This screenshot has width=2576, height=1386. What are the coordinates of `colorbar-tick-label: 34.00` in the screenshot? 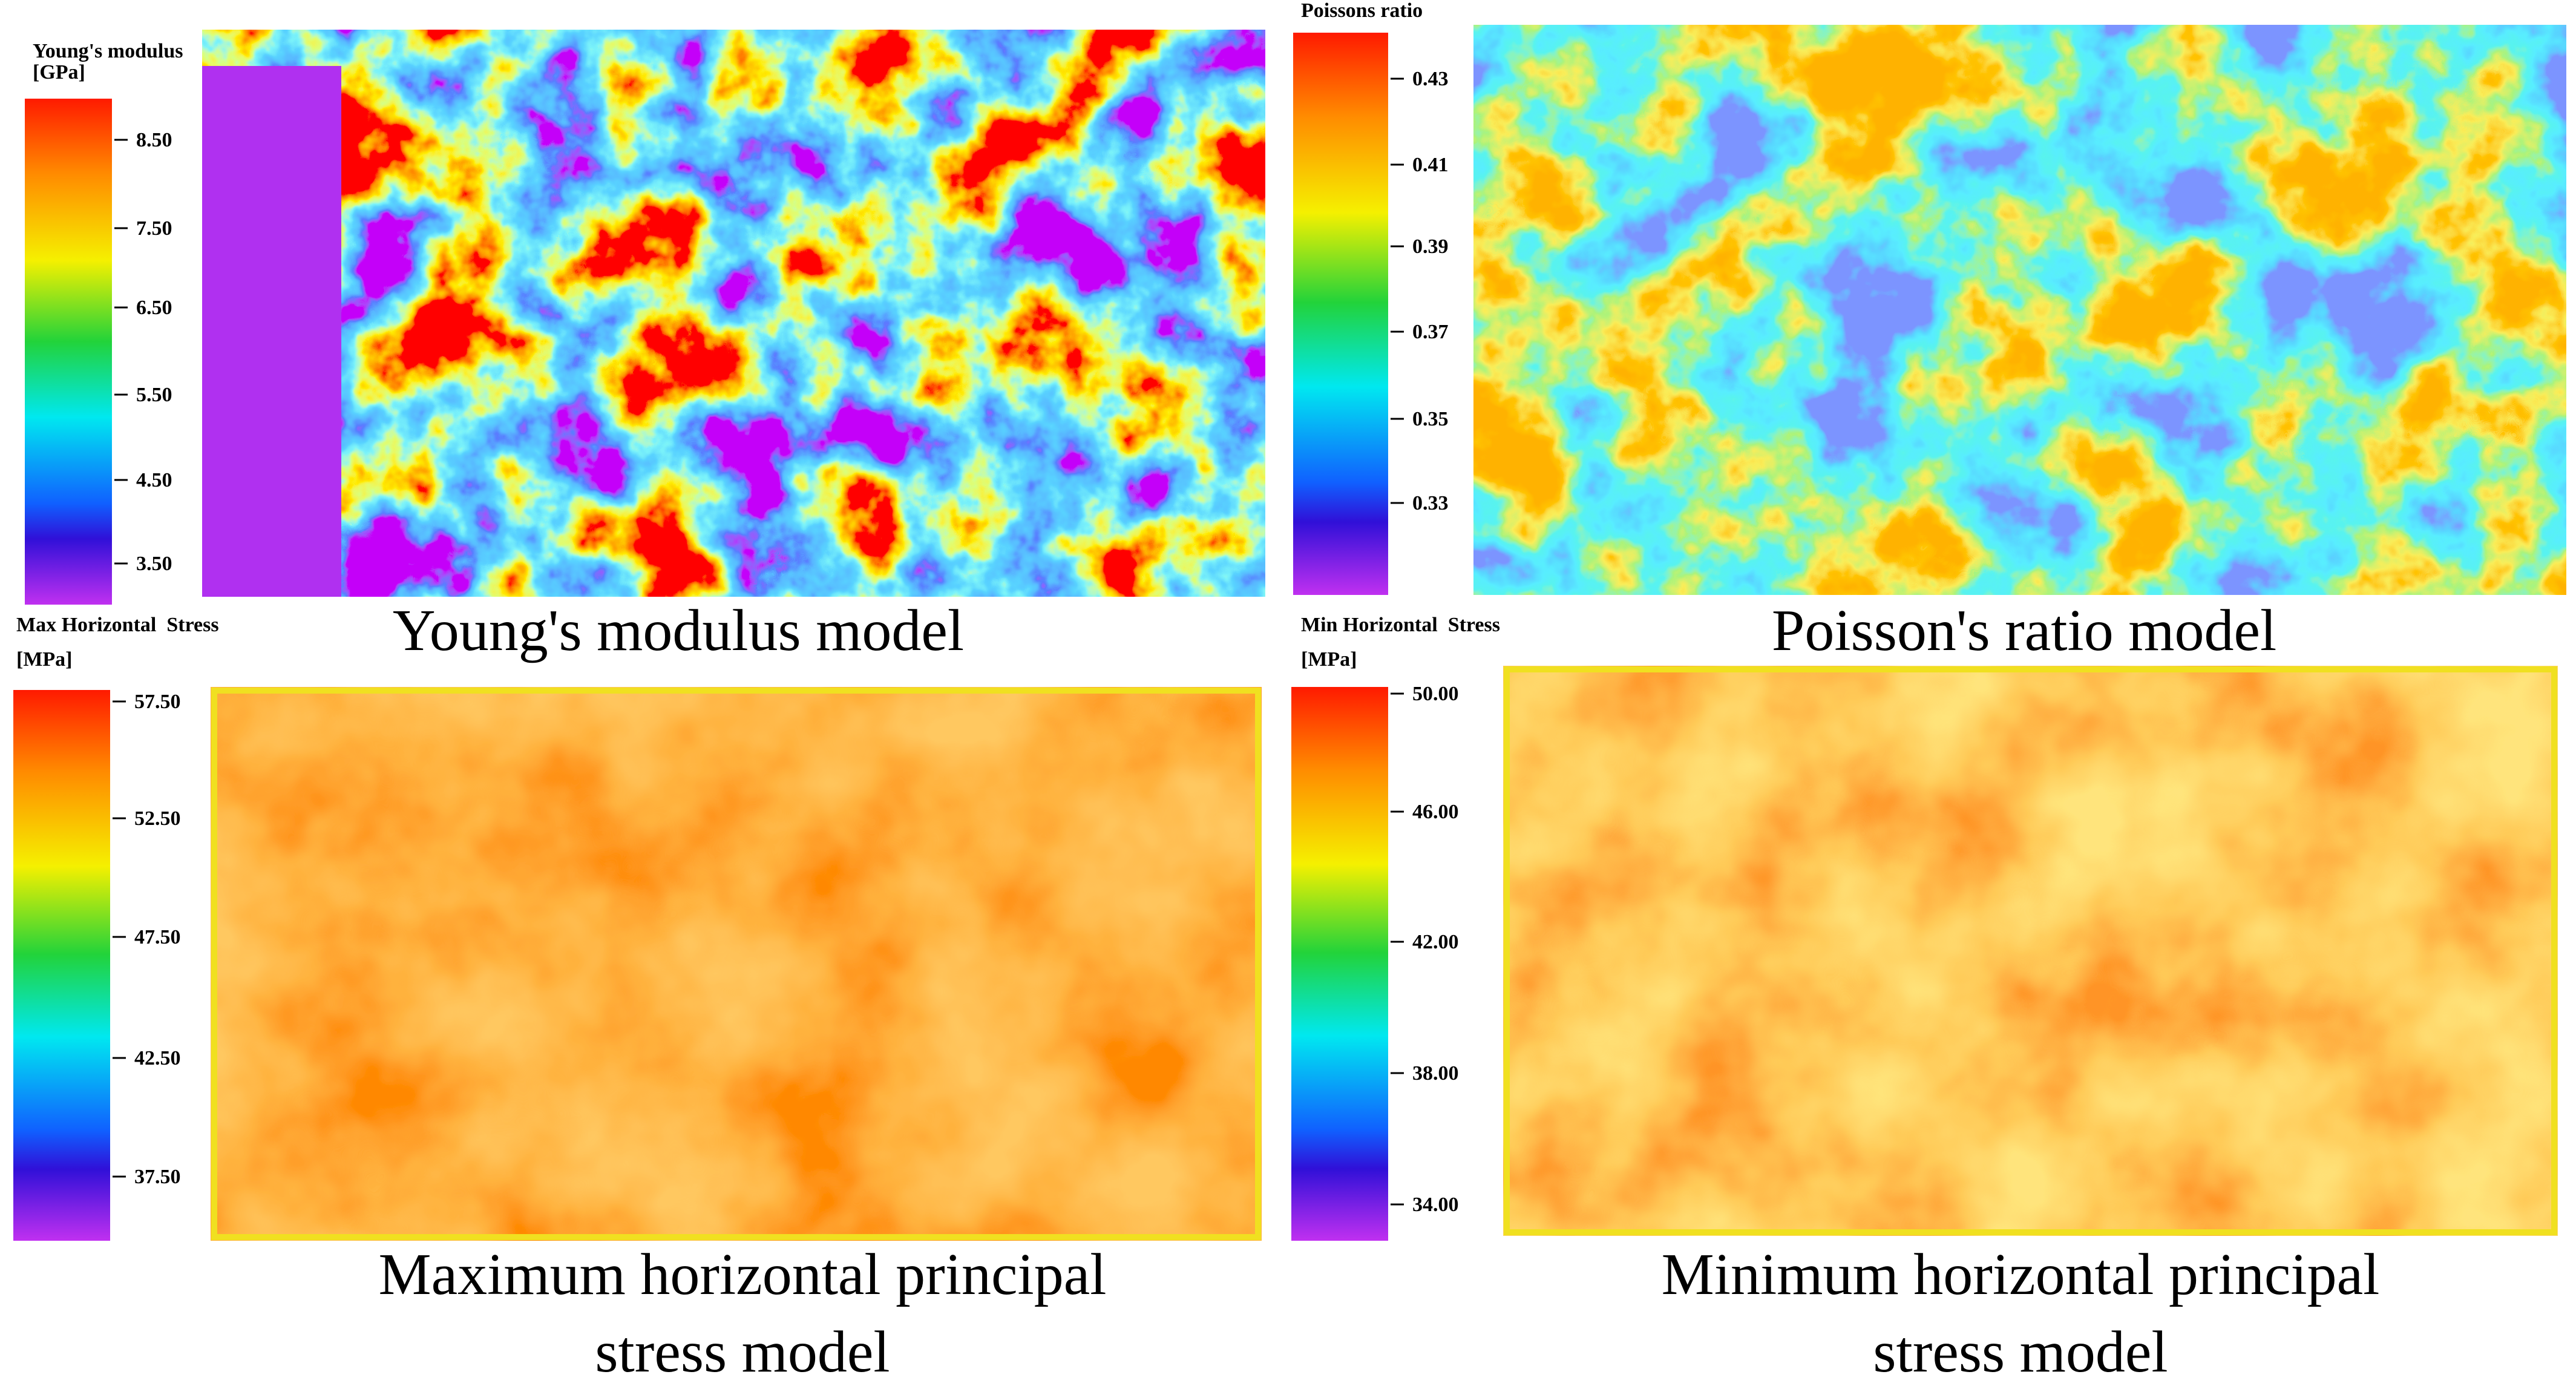 It's located at (1435, 1205).